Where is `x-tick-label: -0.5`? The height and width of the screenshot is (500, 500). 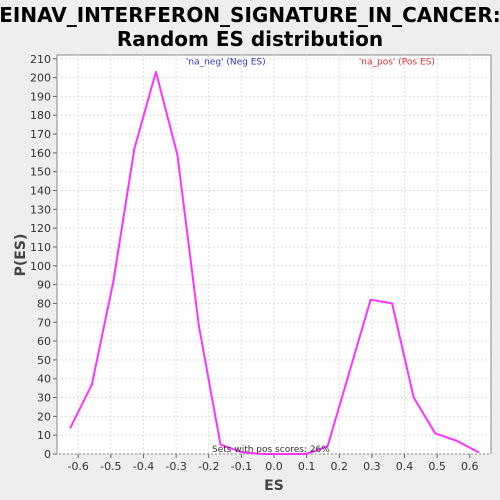 x-tick-label: -0.5 is located at coordinates (110, 466).